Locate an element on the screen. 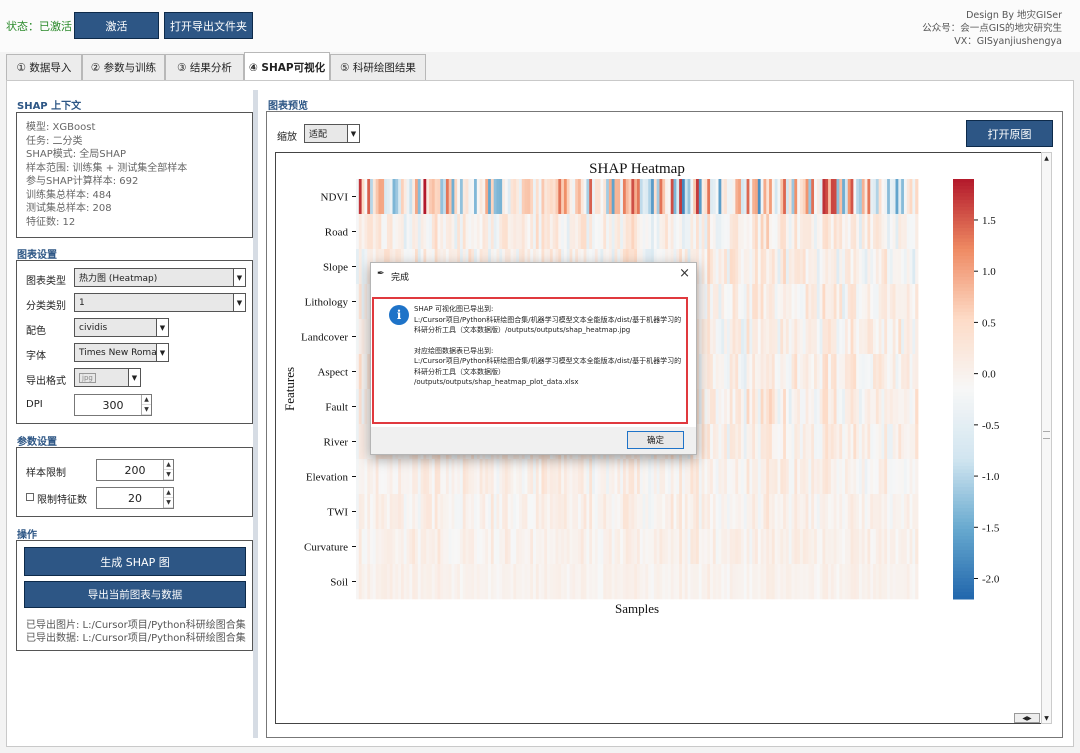 This screenshot has width=1080, height=753. tab-shap-visualization: ④ SHAP可视化 is located at coordinates (287, 67).